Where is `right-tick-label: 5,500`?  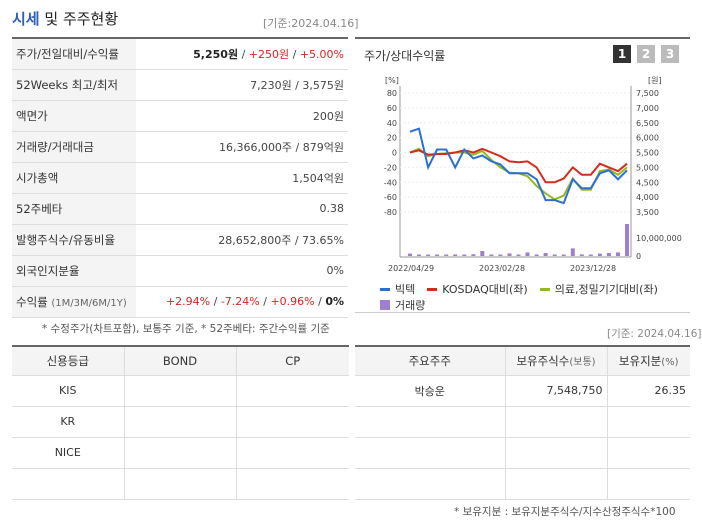
right-tick-label: 5,500 is located at coordinates (647, 153).